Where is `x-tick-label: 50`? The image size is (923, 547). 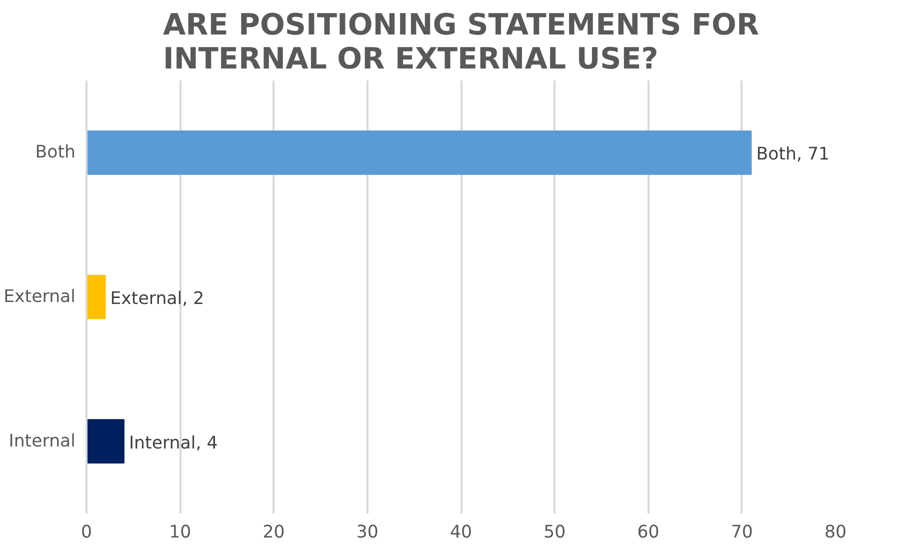 x-tick-label: 50 is located at coordinates (555, 532).